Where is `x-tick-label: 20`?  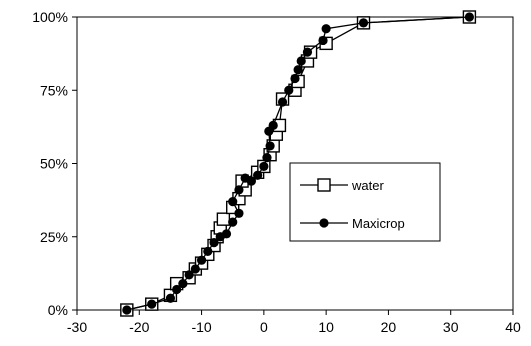 x-tick-label: 20 is located at coordinates (389, 327).